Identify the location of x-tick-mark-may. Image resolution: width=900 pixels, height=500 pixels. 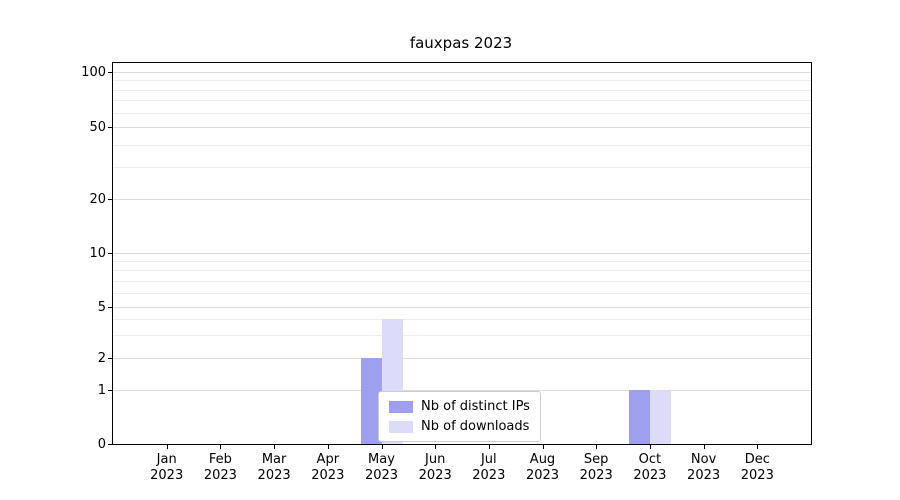
(382, 446).